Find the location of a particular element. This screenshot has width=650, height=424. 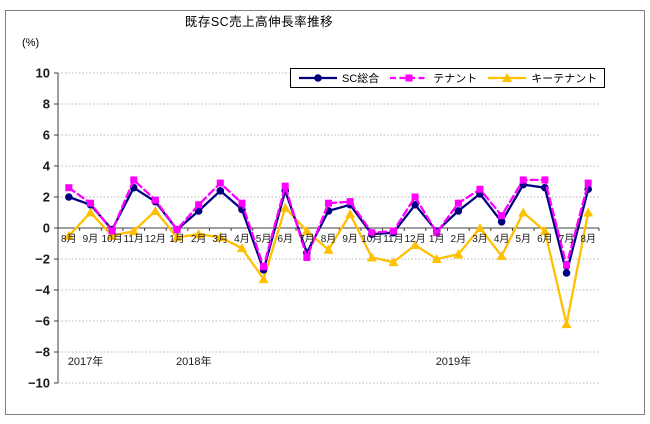

y-tick-label: 6 is located at coordinates (46, 135).